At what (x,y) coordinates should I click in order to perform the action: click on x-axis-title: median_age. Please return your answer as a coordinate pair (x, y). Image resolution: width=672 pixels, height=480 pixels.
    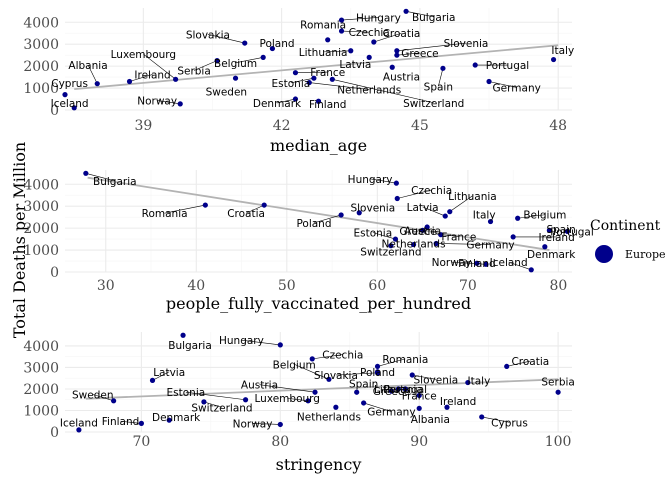
    Looking at the image, I should click on (318, 145).